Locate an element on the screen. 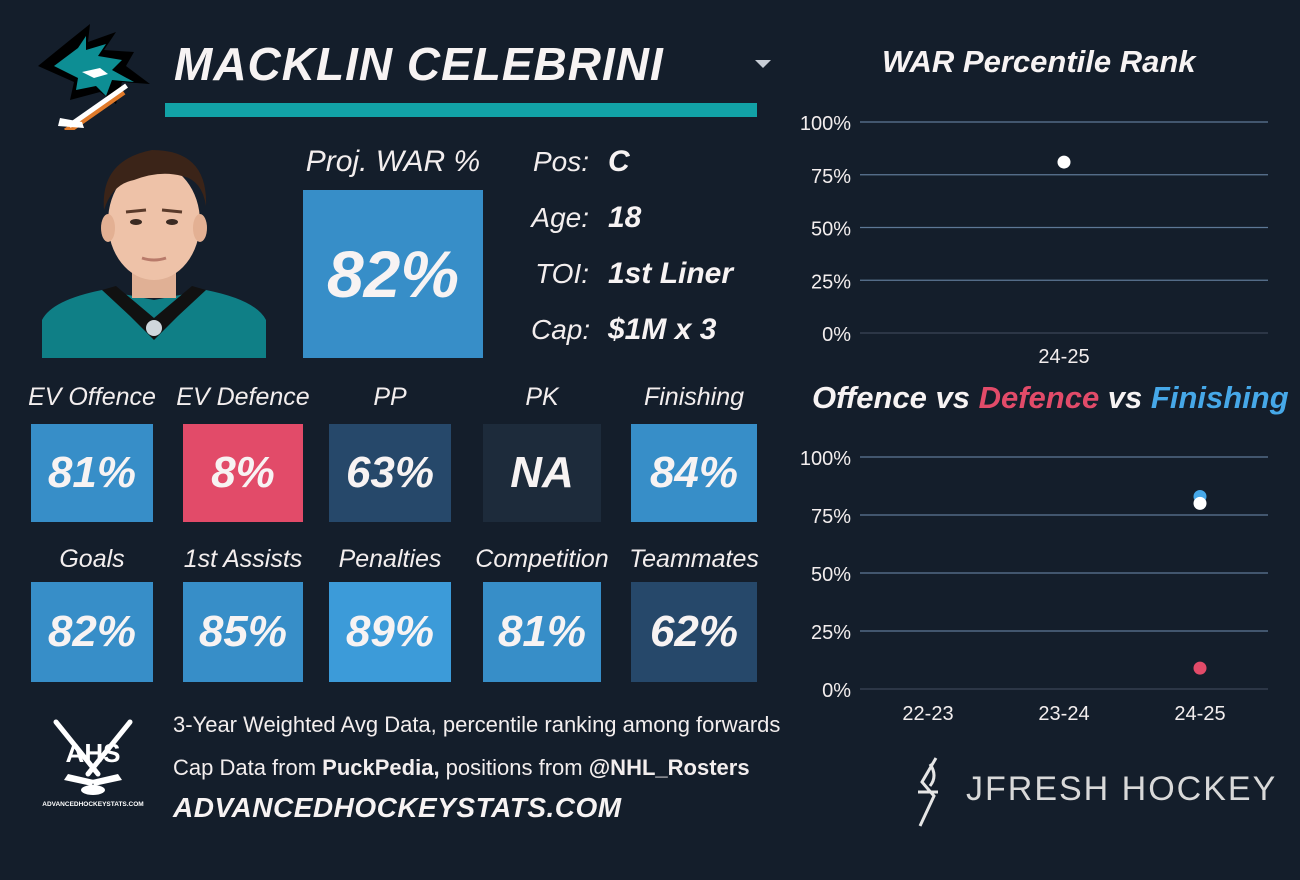 Image resolution: width=1300 pixels, height=880 pixels. site-url: ADVANCEDHOCKEYSTATS.COM is located at coordinates (397, 807).